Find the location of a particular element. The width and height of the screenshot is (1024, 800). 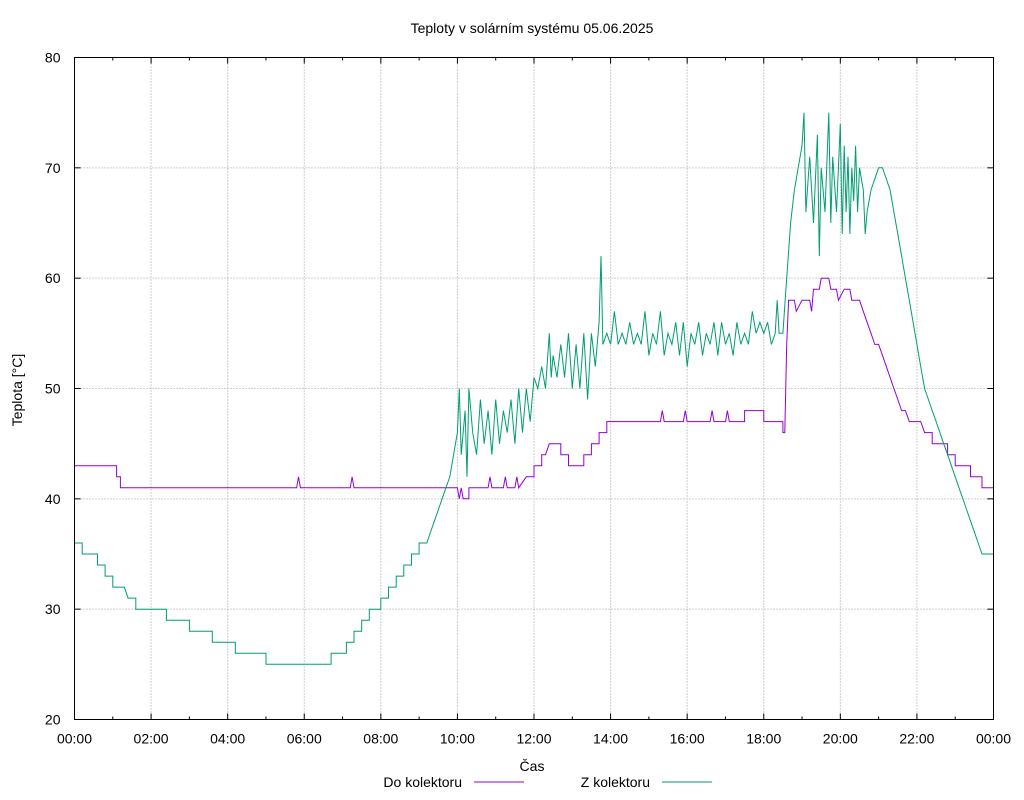

x-tick-label: 18:00 is located at coordinates (763, 739).